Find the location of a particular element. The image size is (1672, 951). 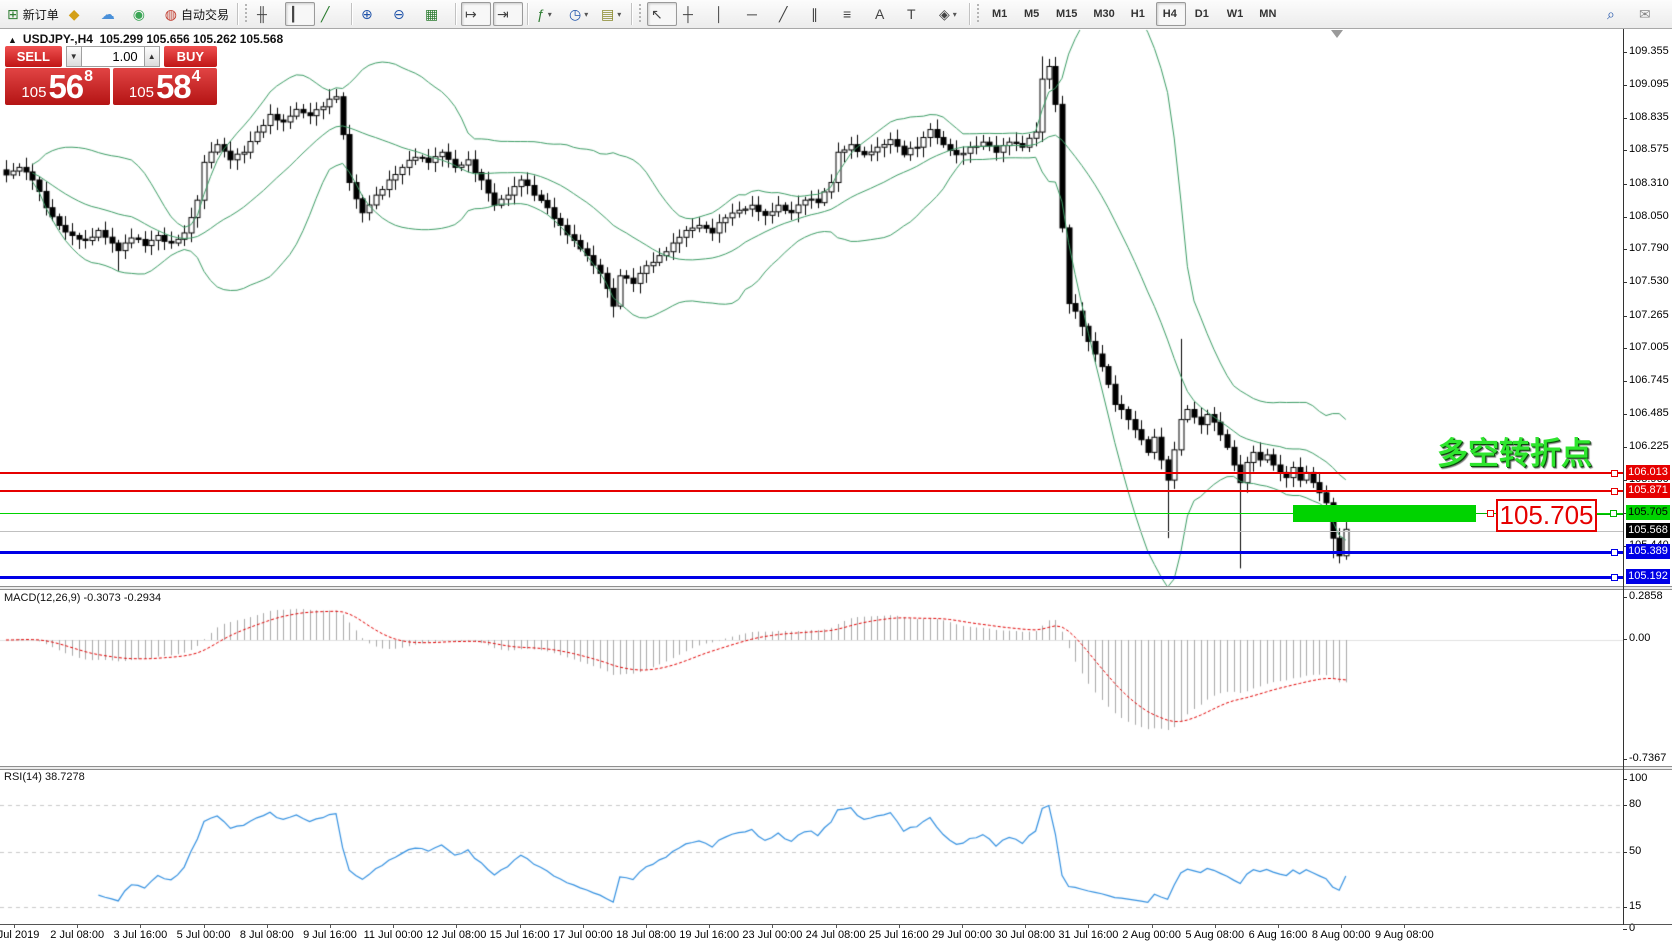

timeframe-mn-button-label: MN is located at coordinates (1268, 14).